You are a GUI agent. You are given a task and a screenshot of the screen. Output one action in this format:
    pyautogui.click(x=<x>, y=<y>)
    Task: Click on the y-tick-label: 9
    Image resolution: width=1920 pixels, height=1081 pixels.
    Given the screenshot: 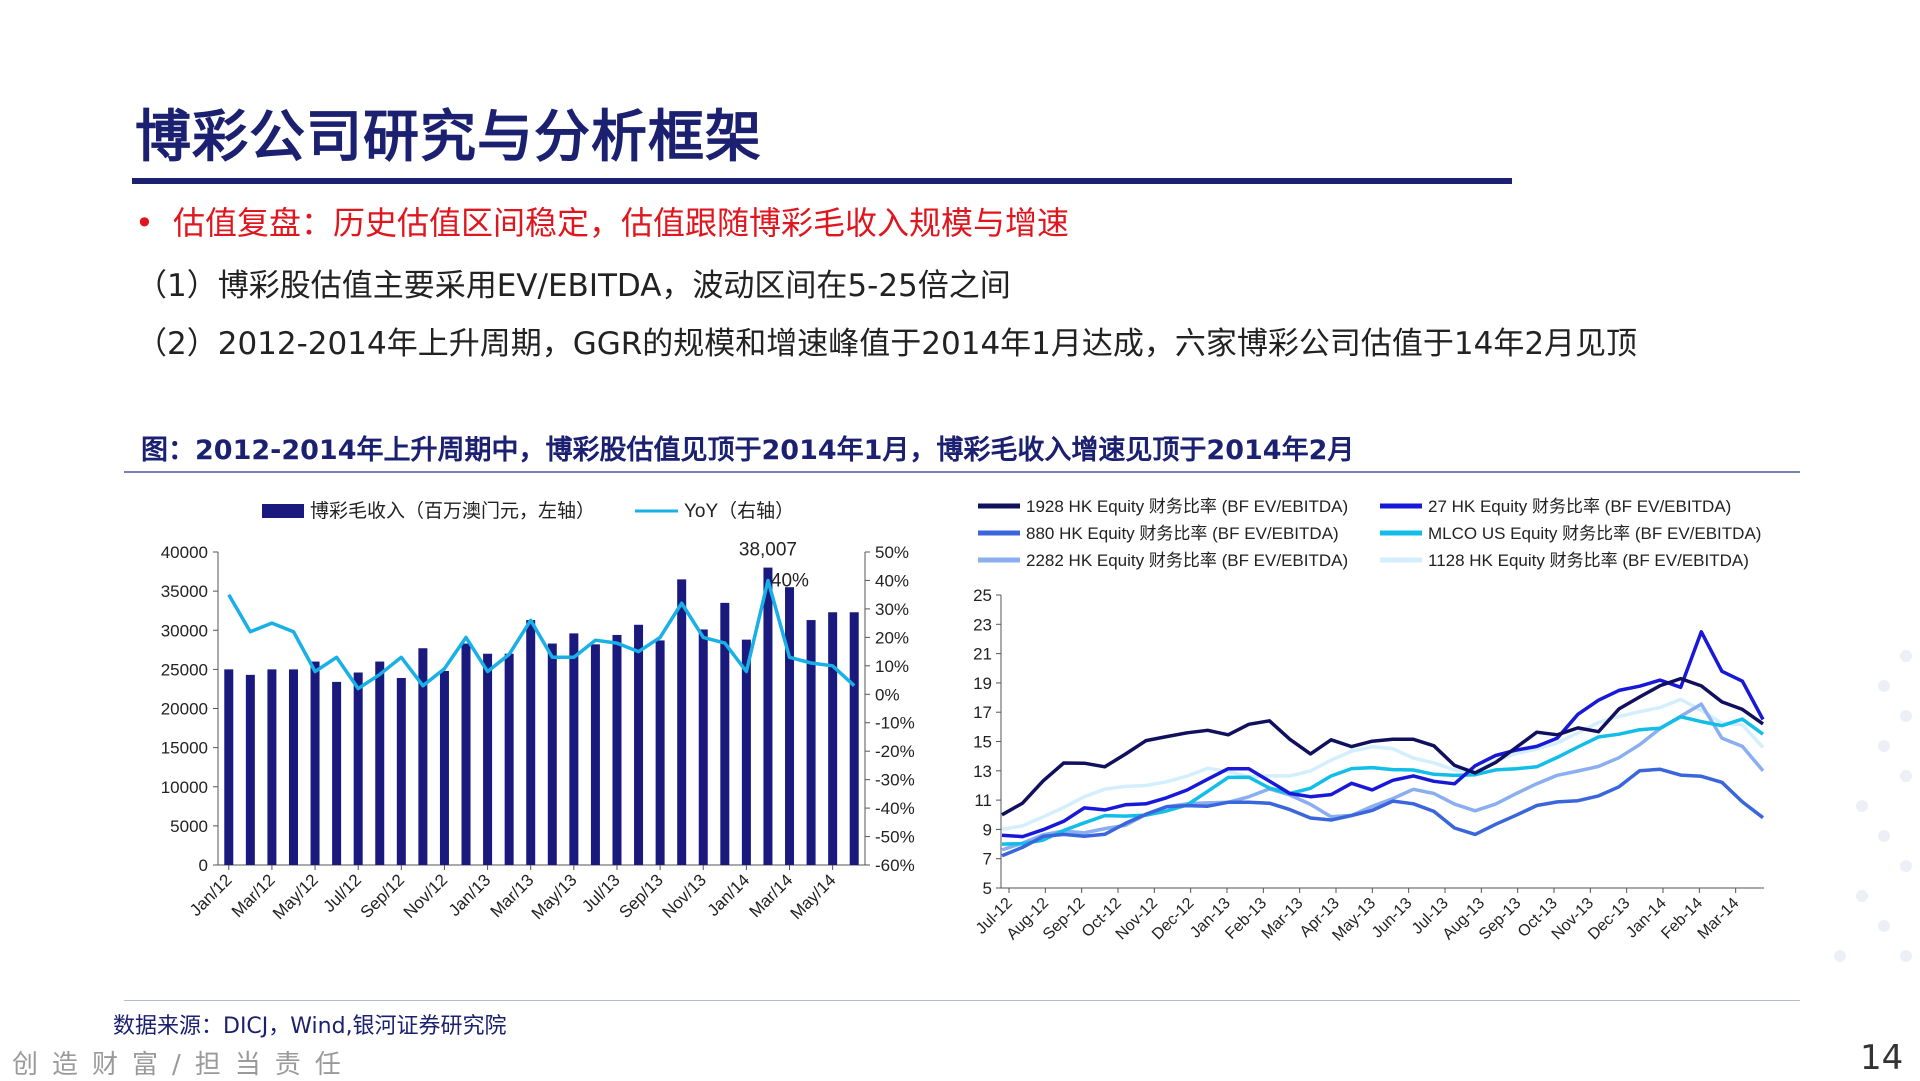 What is the action you would take?
    pyautogui.click(x=987, y=829)
    